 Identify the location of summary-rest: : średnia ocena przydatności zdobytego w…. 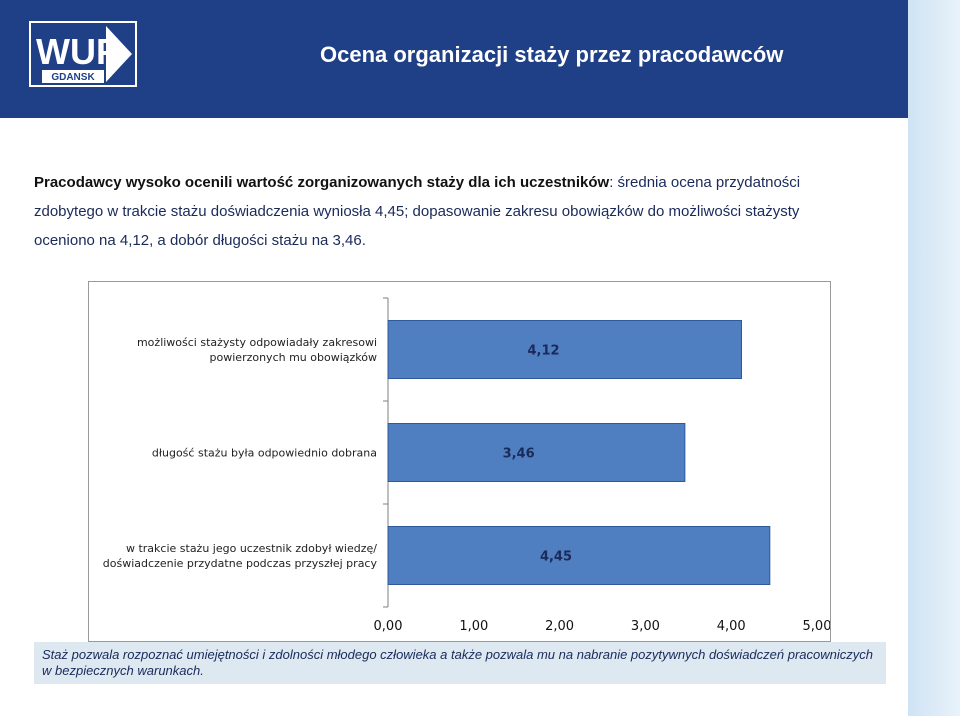
(417, 211).